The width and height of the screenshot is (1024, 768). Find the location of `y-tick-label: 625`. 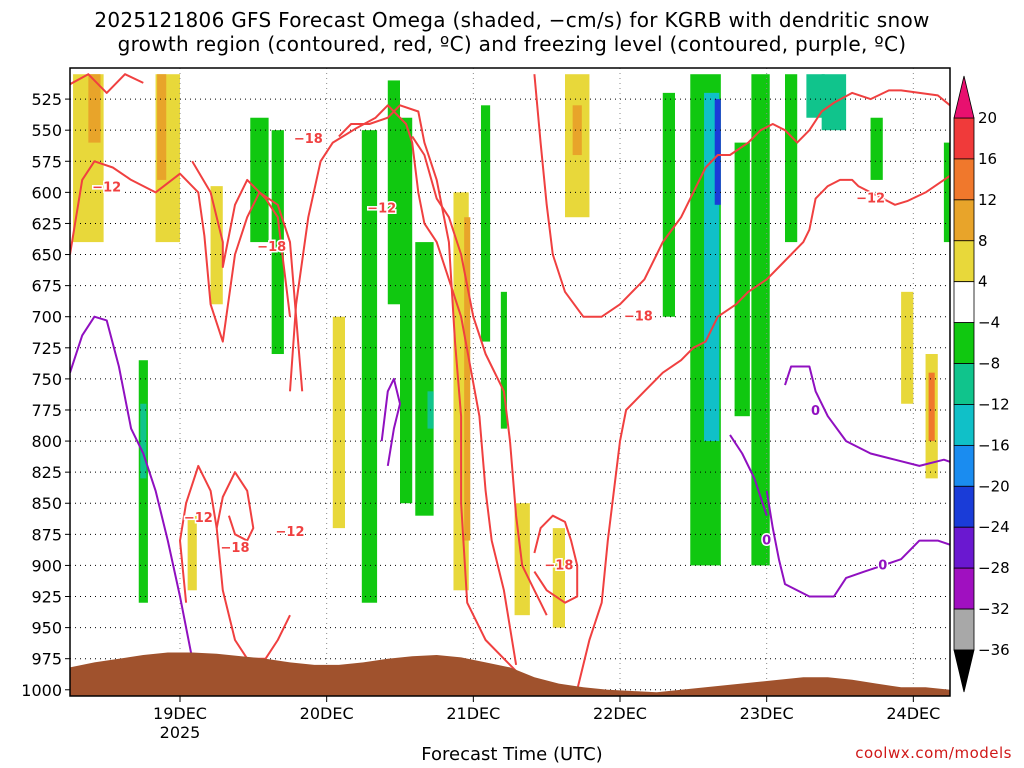

y-tick-label: 625 is located at coordinates (46, 223).